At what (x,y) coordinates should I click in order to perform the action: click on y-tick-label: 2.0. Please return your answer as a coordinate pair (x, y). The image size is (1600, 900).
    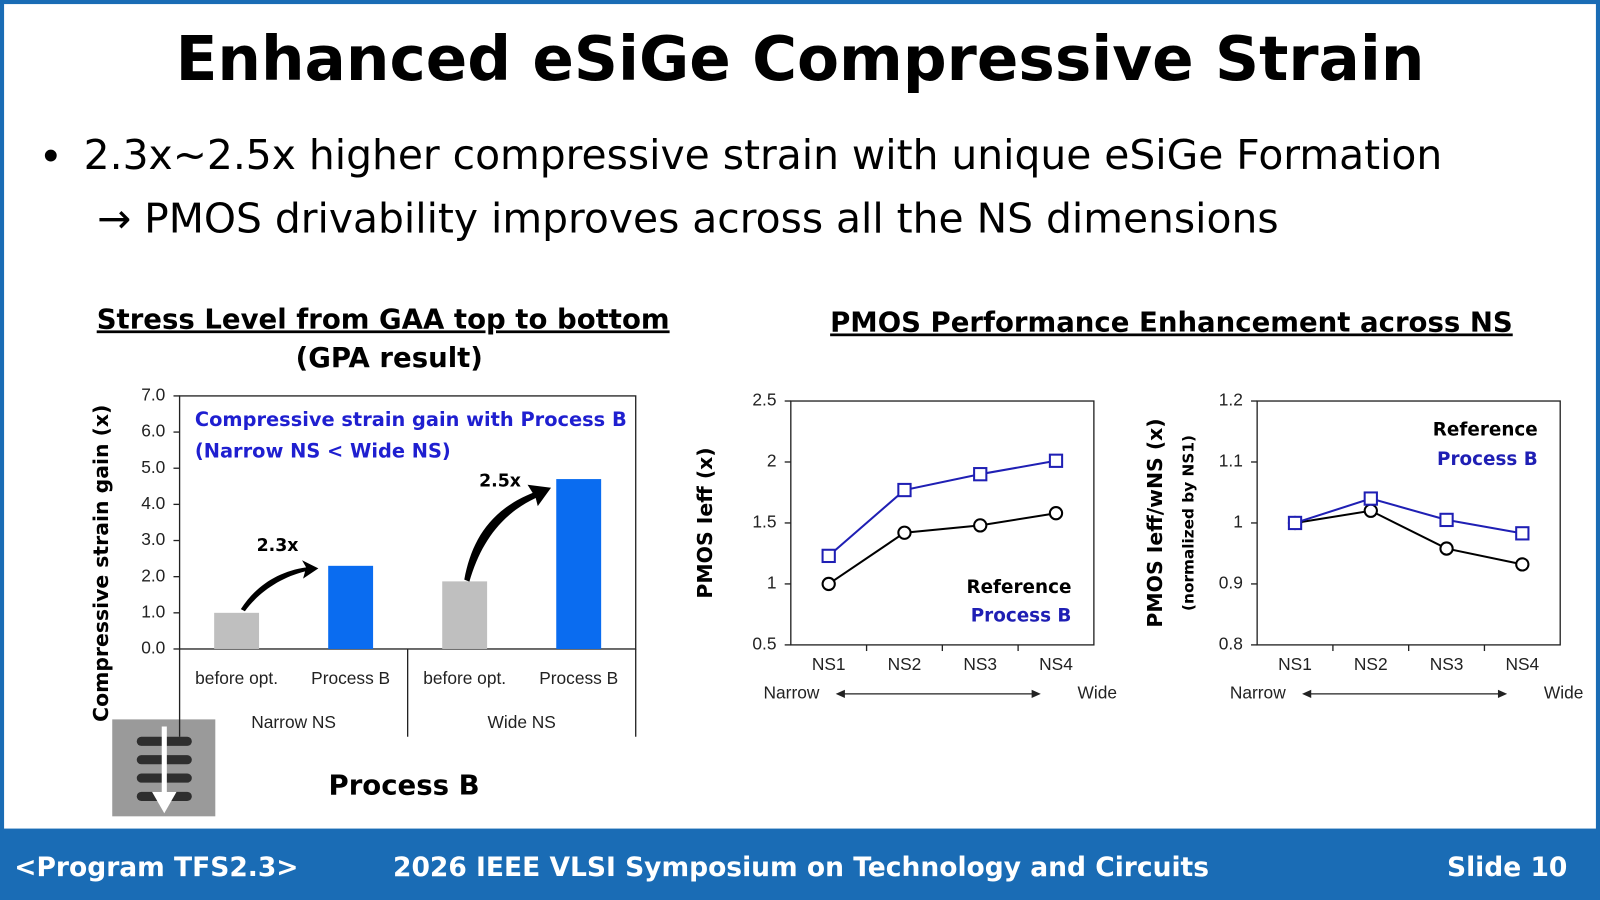
    Looking at the image, I should click on (153, 575).